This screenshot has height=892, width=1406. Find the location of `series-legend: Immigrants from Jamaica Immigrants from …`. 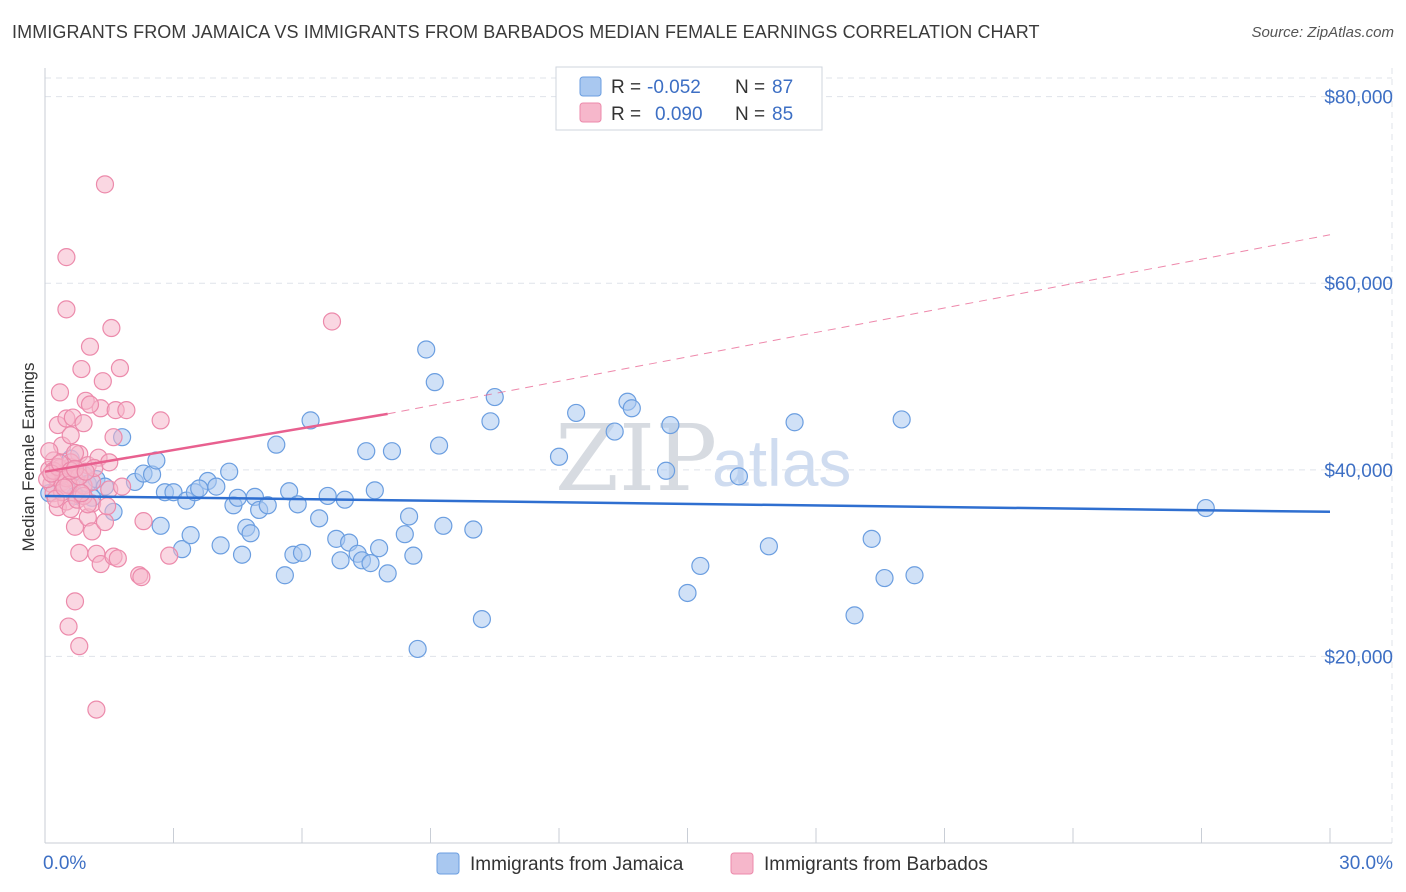

series-legend: Immigrants from Jamaica Immigrants from … is located at coordinates (712, 863).